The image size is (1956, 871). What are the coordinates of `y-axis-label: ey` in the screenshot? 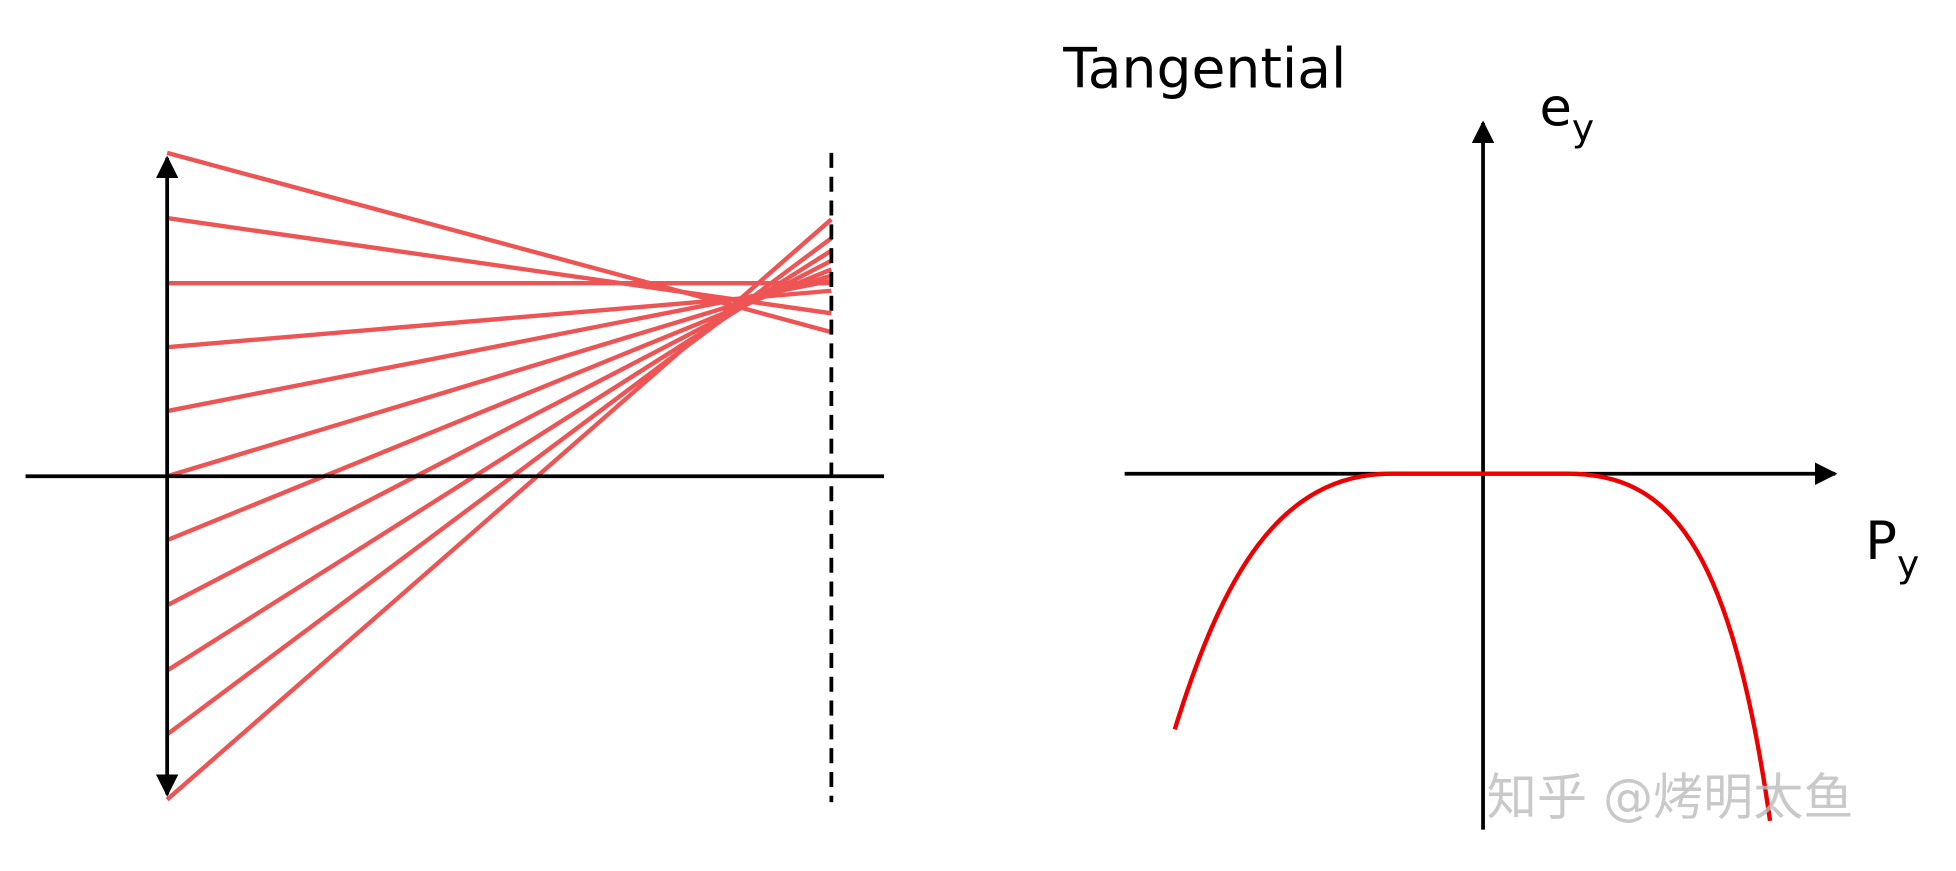 It's located at (1566, 113).